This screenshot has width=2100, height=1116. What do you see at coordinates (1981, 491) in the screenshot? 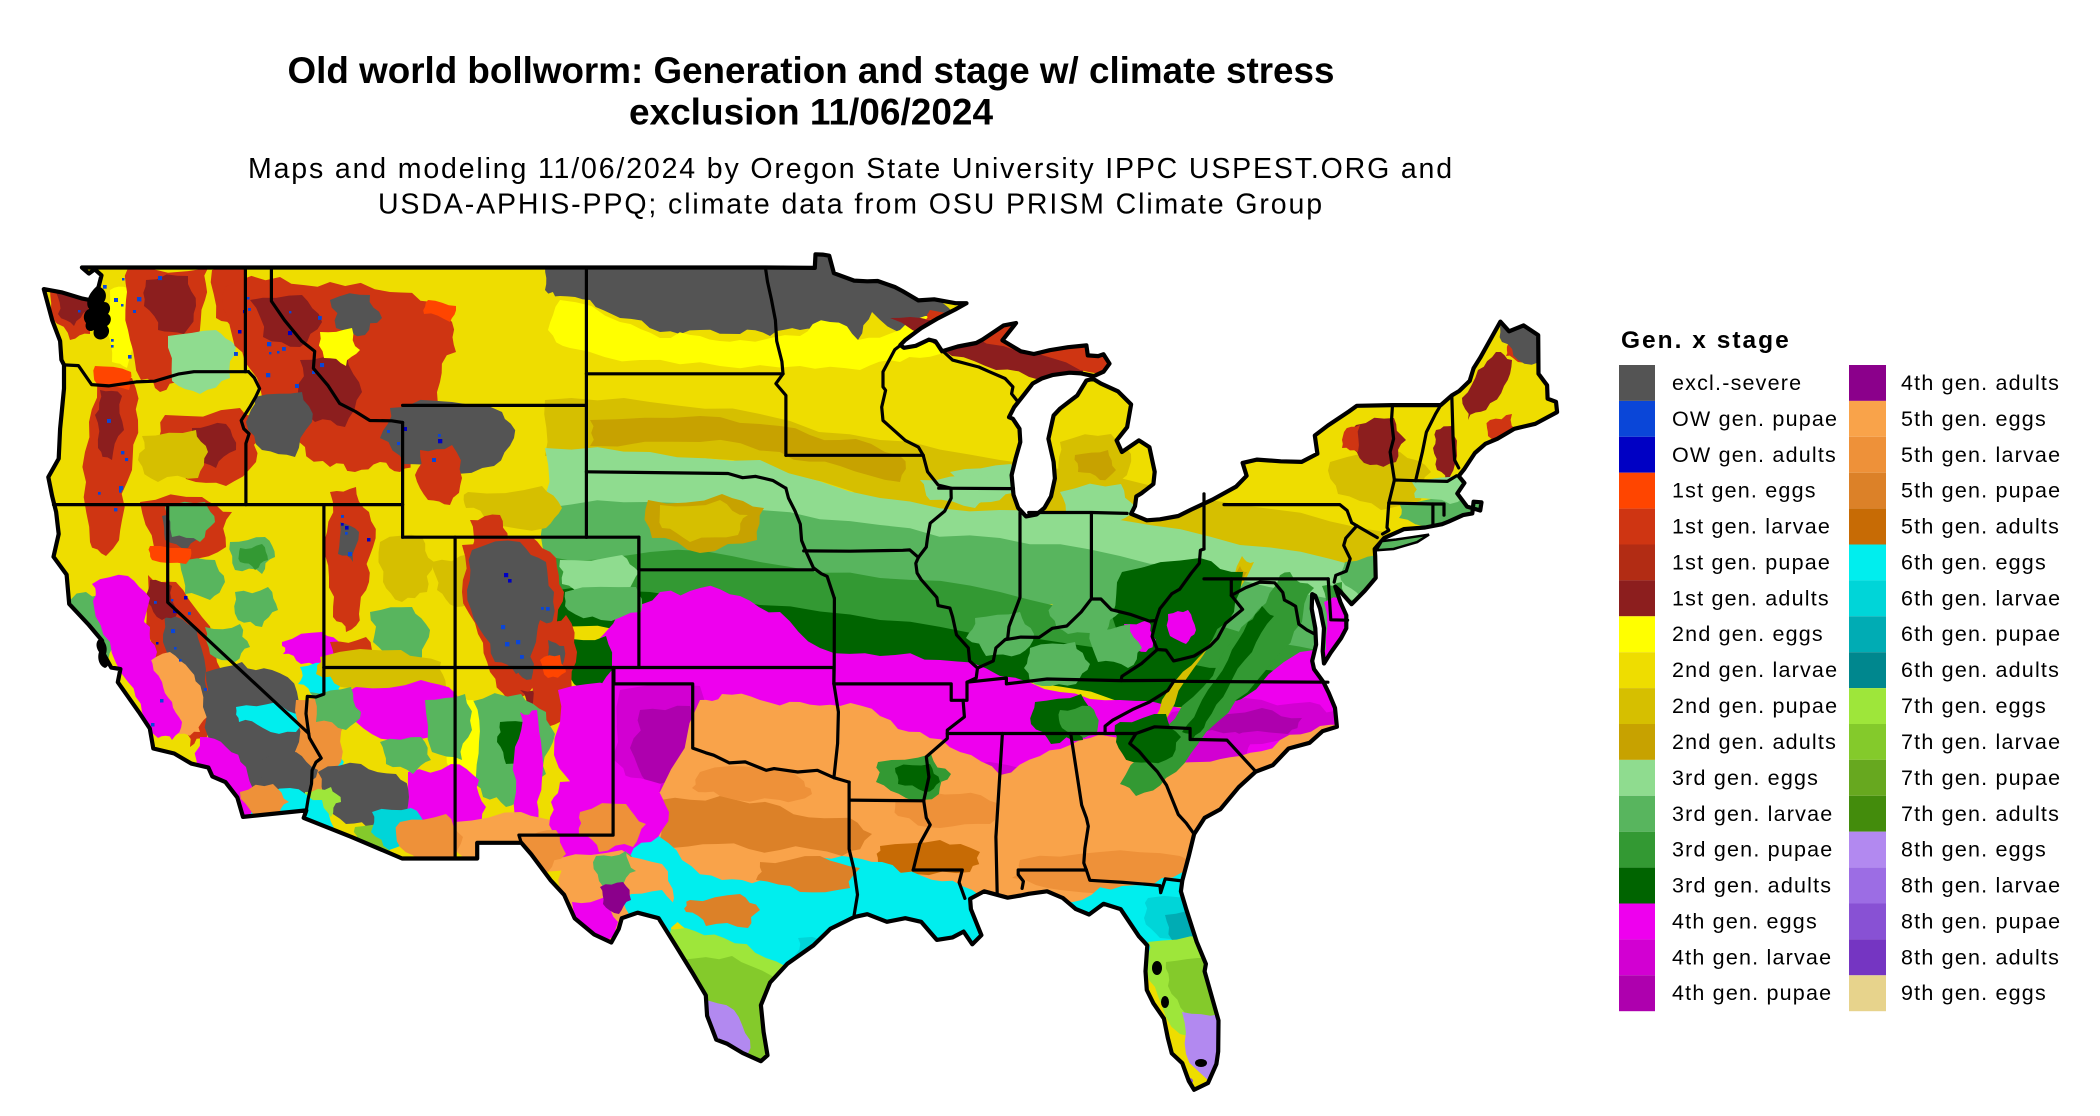
I see `svg-text: 5th gen. pupae` at bounding box center [1981, 491].